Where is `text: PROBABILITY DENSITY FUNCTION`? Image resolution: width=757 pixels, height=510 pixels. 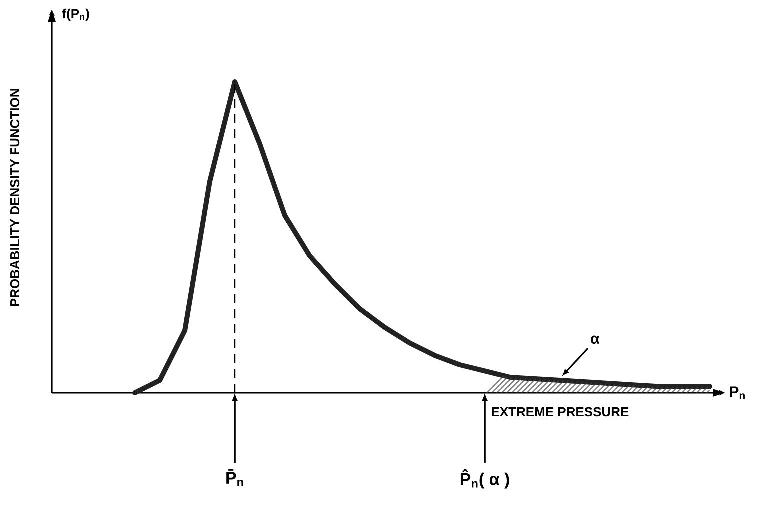 text: PROBABILITY DENSITY FUNCTION is located at coordinates (15, 197).